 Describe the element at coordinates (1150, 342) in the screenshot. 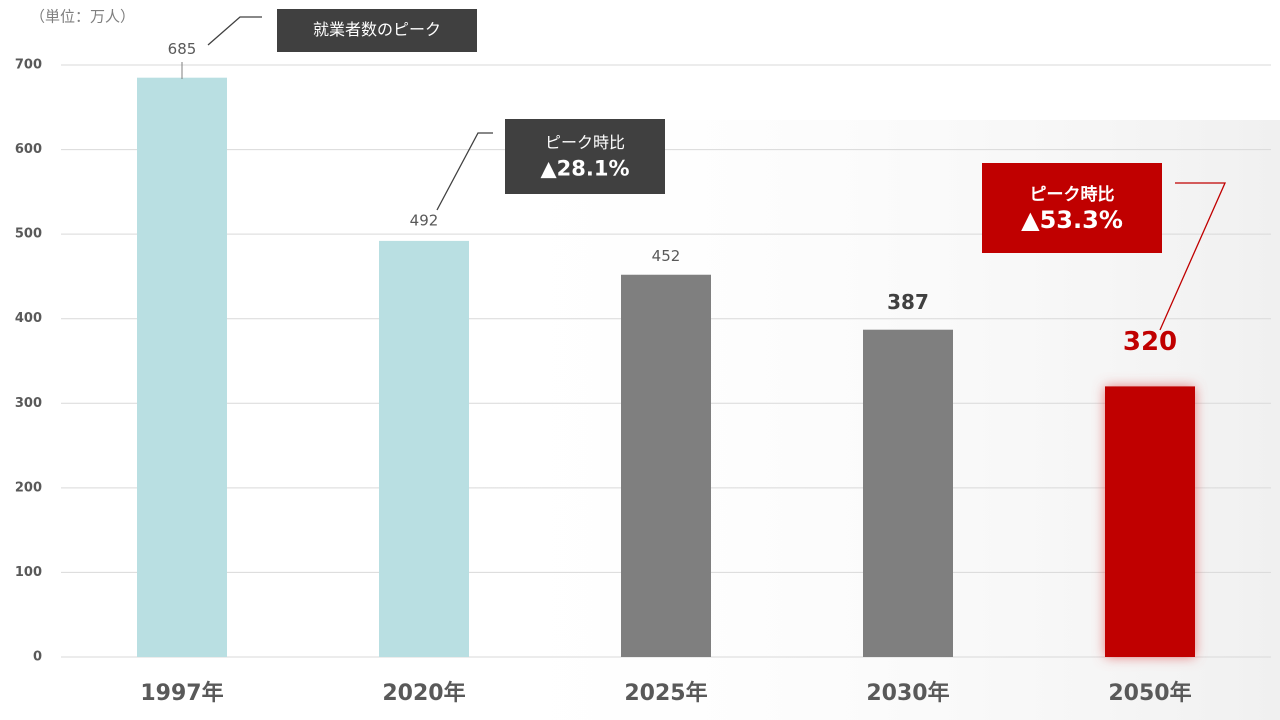

I see `value-label: 320` at that location.